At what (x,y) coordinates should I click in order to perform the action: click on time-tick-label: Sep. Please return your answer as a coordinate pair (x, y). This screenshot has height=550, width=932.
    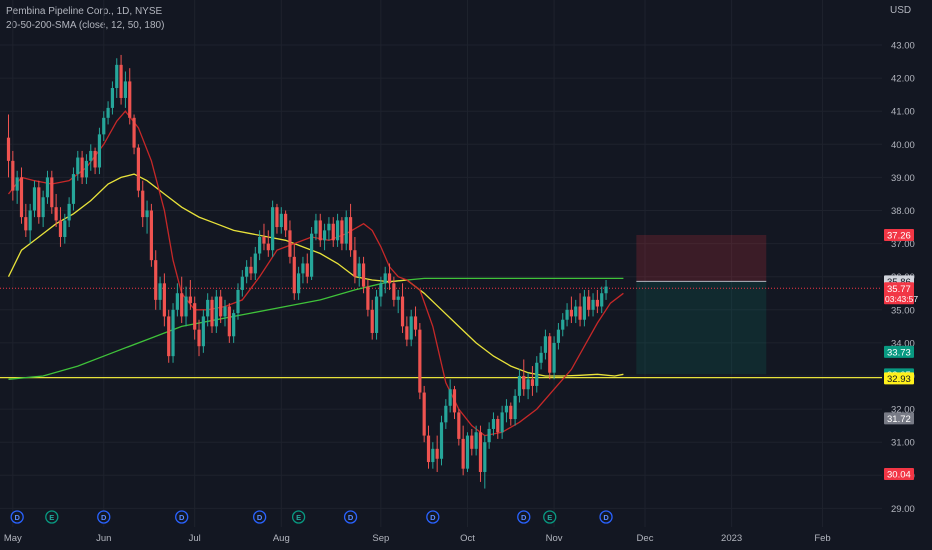
    Looking at the image, I should click on (380, 538).